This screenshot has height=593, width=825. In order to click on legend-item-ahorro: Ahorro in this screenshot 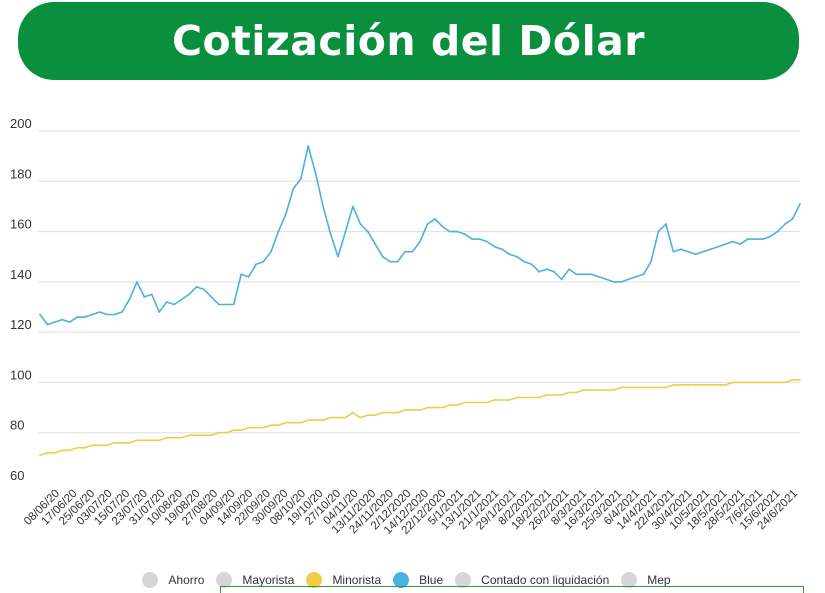, I will do `click(173, 580)`.